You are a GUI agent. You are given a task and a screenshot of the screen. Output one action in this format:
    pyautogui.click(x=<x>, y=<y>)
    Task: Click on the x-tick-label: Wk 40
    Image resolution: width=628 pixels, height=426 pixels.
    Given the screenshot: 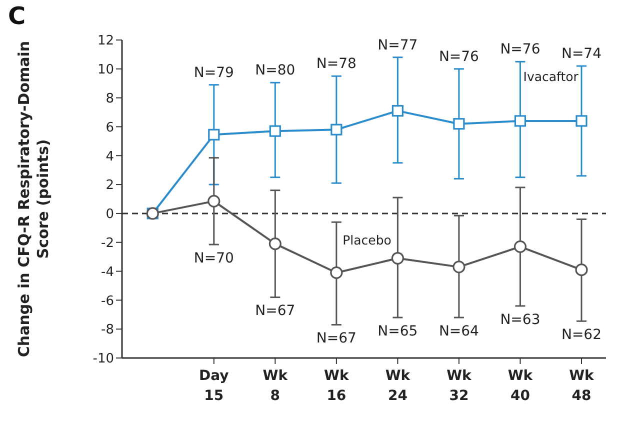 What is the action you would take?
    pyautogui.click(x=521, y=386)
    